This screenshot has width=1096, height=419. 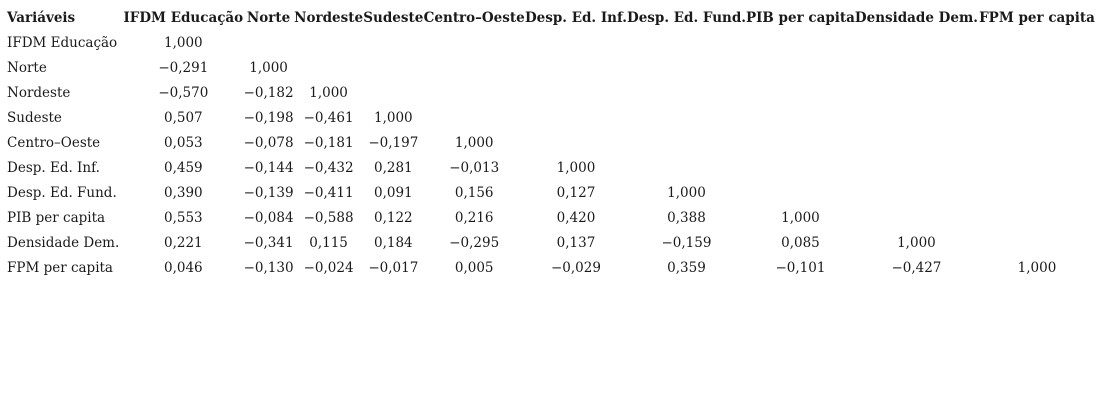 I want to click on correlation-cell: 0,281, so click(x=393, y=167).